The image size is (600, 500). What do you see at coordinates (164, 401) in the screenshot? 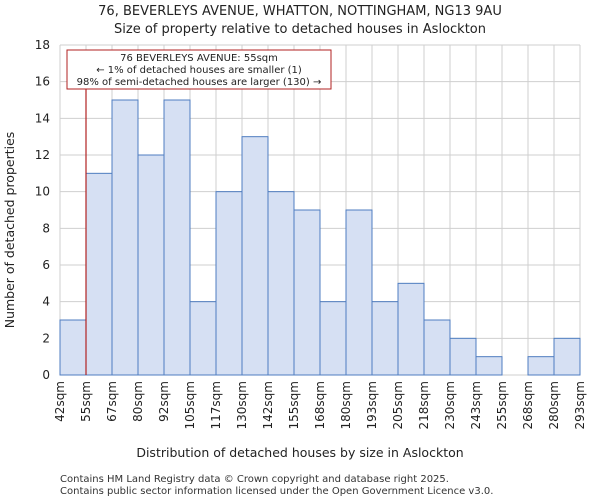
I see `x-tick-label: 92sqm` at bounding box center [164, 401].